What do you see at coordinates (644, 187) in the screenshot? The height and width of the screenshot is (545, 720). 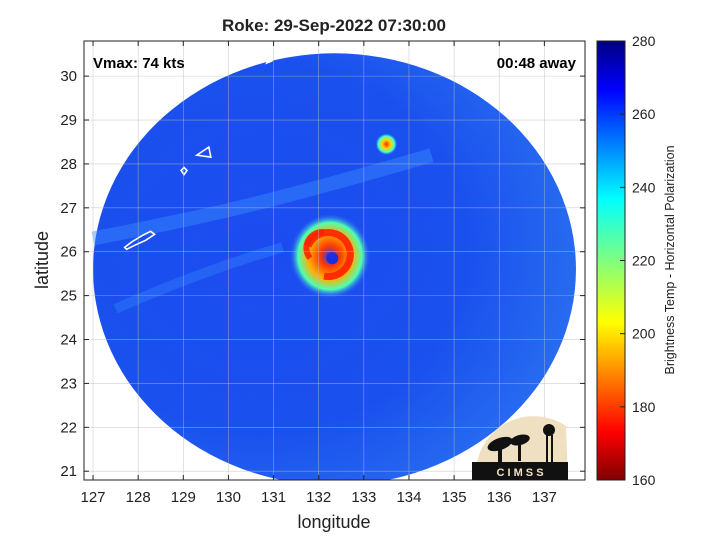 I see `colorbar-tick-label: 240` at bounding box center [644, 187].